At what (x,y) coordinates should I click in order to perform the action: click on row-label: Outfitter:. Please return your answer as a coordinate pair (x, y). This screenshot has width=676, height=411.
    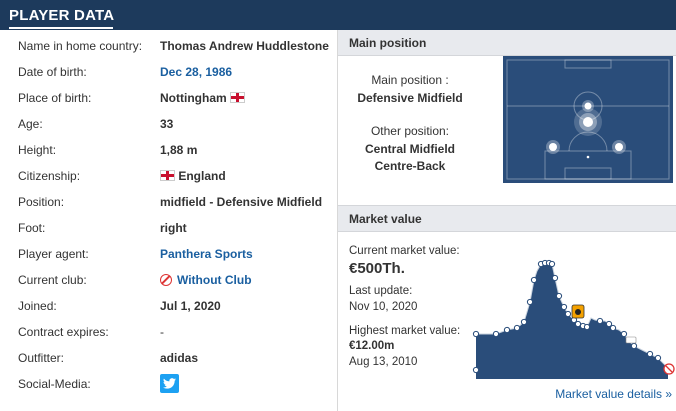
    Looking at the image, I should click on (41, 358).